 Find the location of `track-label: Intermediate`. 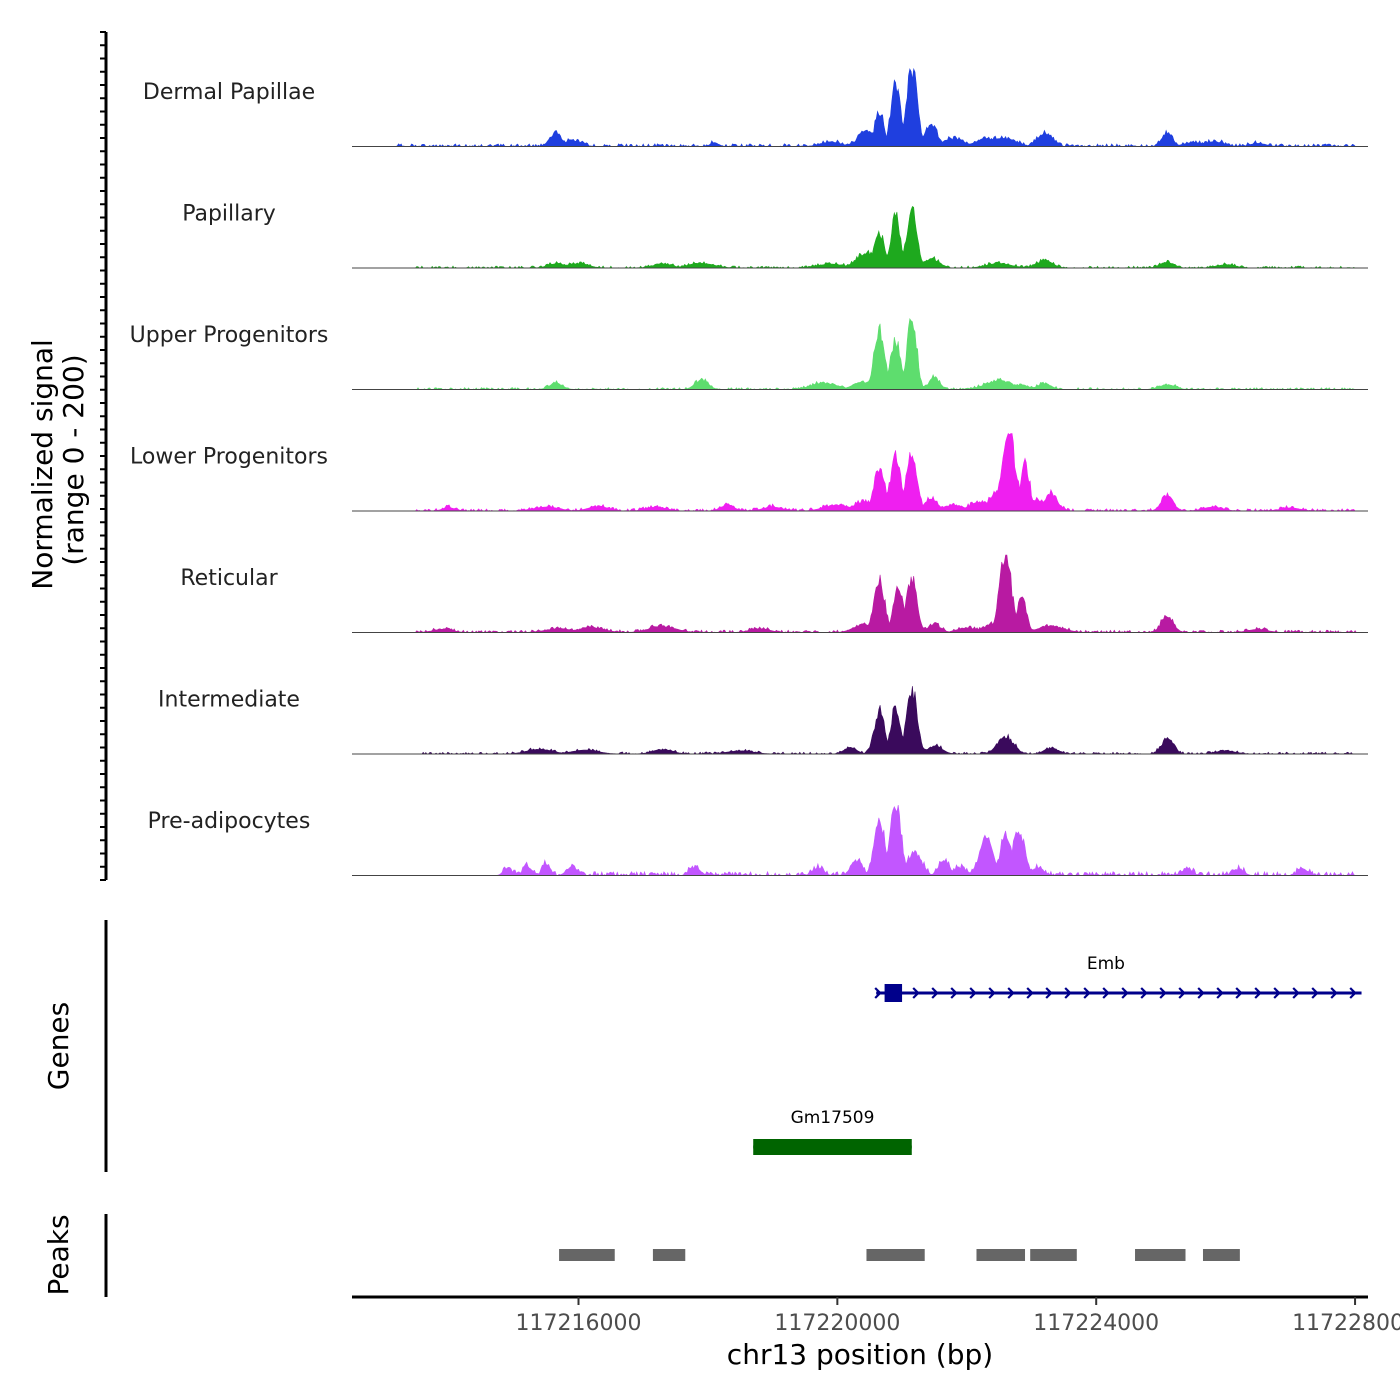

track-label: Intermediate is located at coordinates (229, 700).